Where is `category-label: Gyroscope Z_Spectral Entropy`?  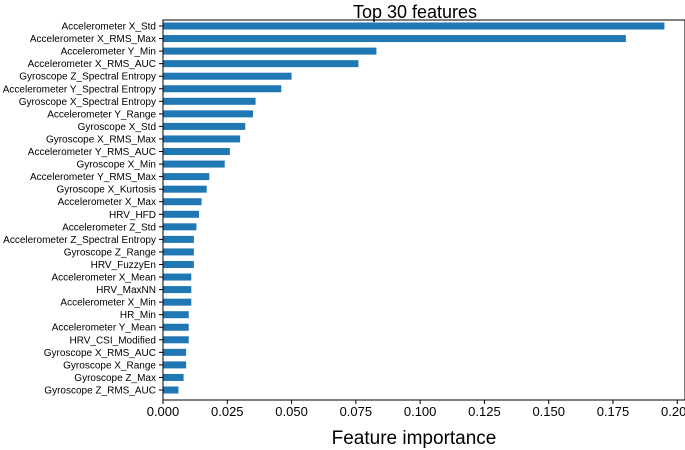 category-label: Gyroscope Z_Spectral Entropy is located at coordinates (87, 77).